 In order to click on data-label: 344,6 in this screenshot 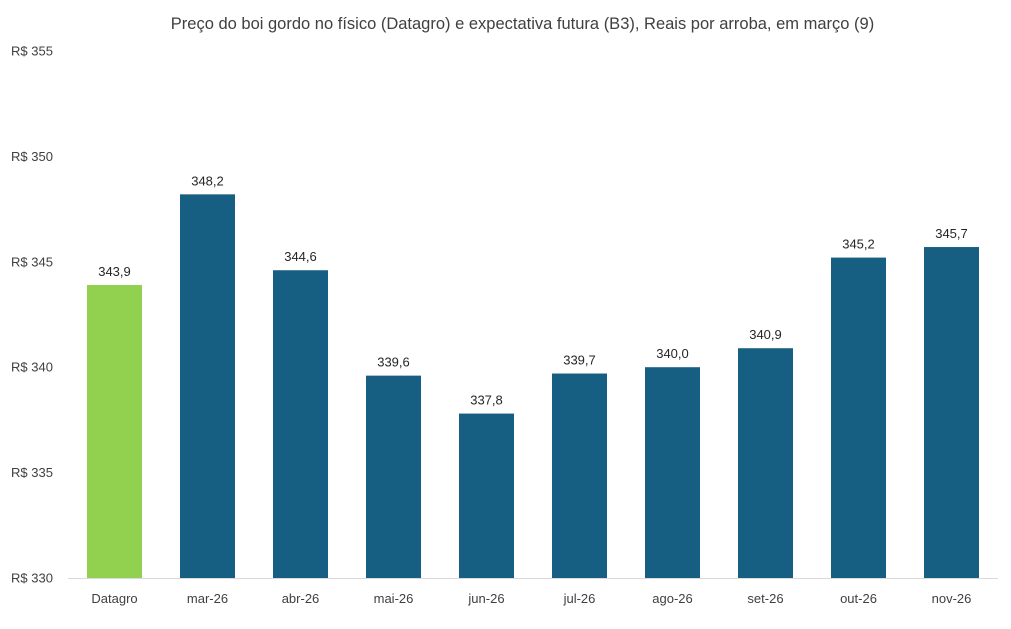, I will do `click(300, 256)`.